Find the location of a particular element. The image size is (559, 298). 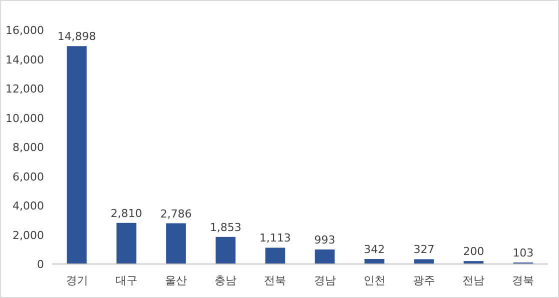

data-label: 993 is located at coordinates (325, 239).